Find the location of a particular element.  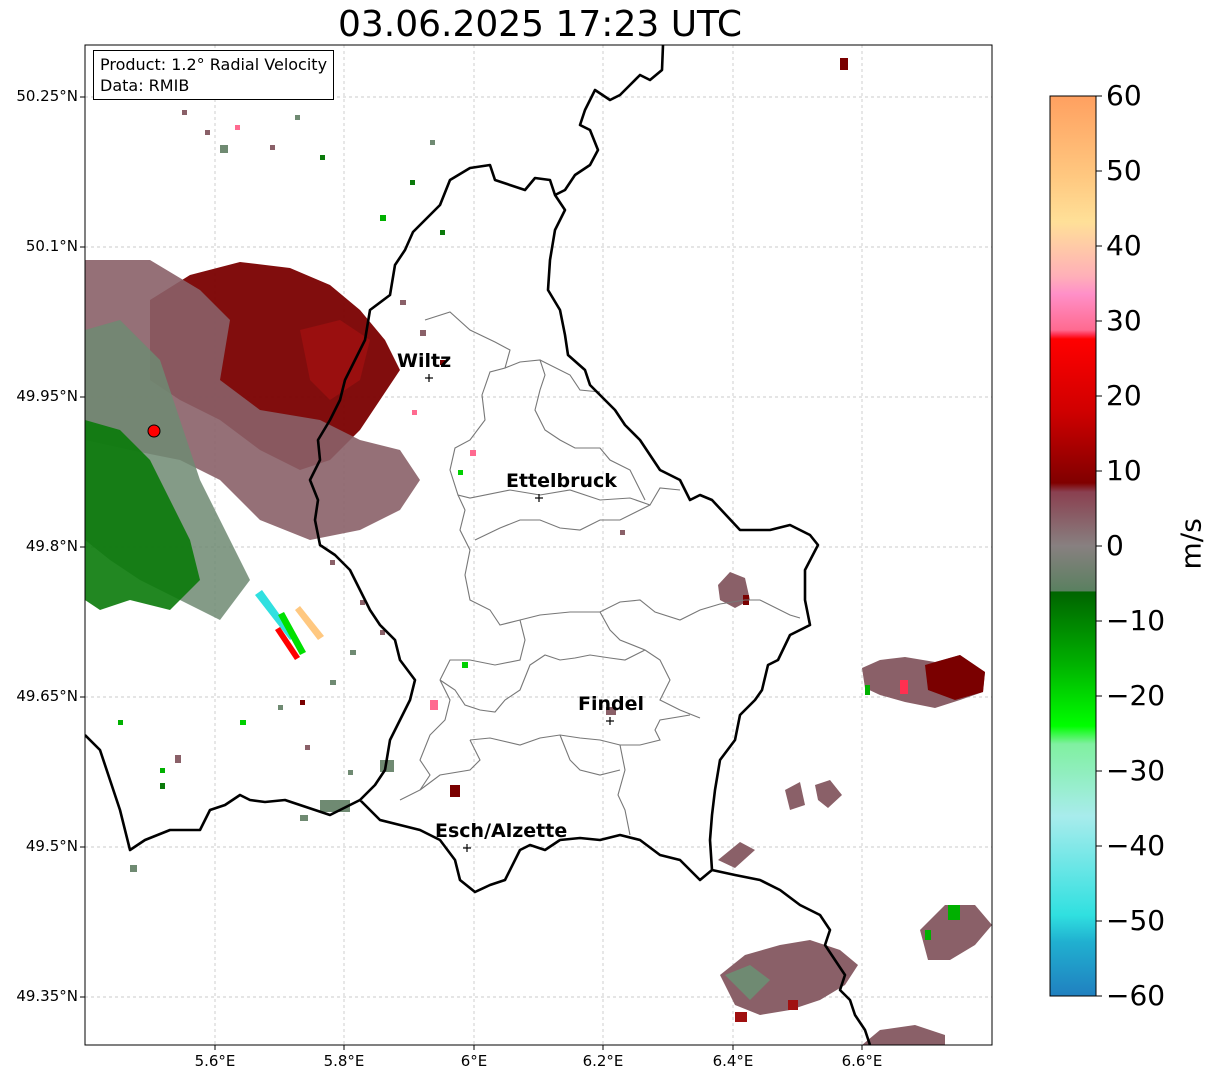

colorbar-tick-label: 40 is located at coordinates (1124, 245).